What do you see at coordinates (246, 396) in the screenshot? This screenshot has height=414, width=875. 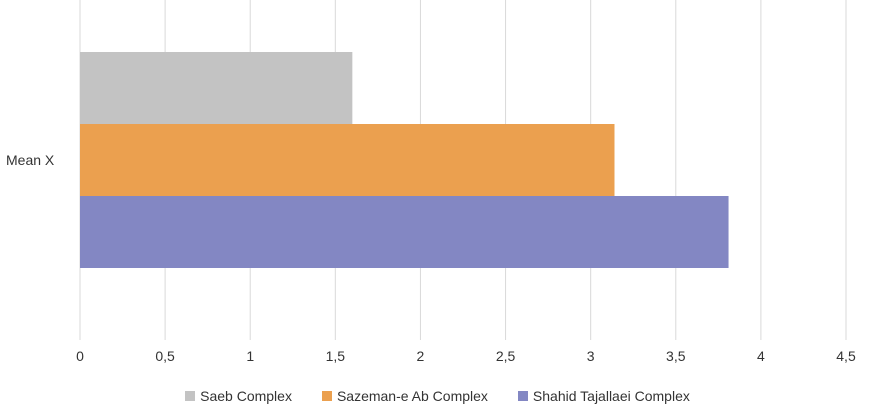 I see `legend-label: Saeb Complex` at bounding box center [246, 396].